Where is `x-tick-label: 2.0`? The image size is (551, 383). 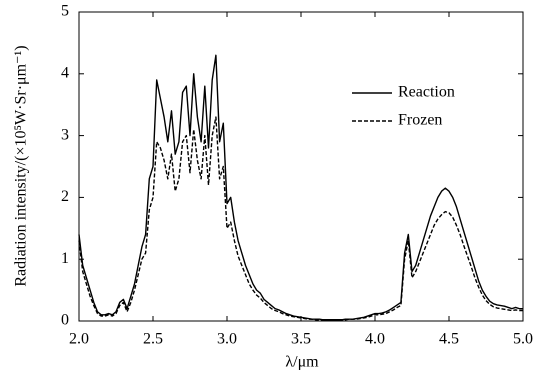
x-tick-label: 2.0 is located at coordinates (79, 339).